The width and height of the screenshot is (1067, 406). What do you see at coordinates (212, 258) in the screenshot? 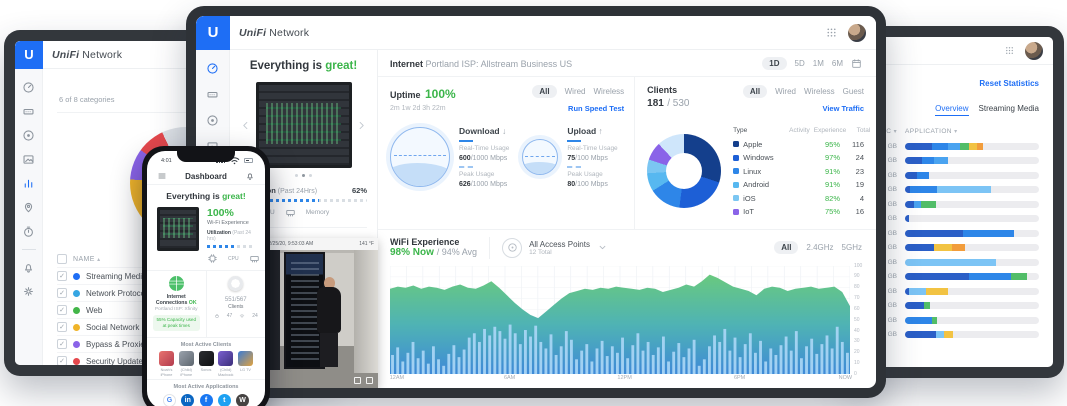
I see `cpu-icon` at bounding box center [212, 258].